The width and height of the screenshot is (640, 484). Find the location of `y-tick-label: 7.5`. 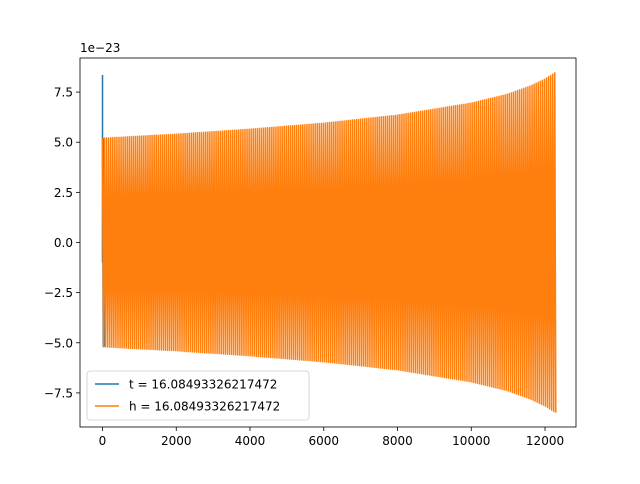

y-tick-label: 7.5 is located at coordinates (63, 93).